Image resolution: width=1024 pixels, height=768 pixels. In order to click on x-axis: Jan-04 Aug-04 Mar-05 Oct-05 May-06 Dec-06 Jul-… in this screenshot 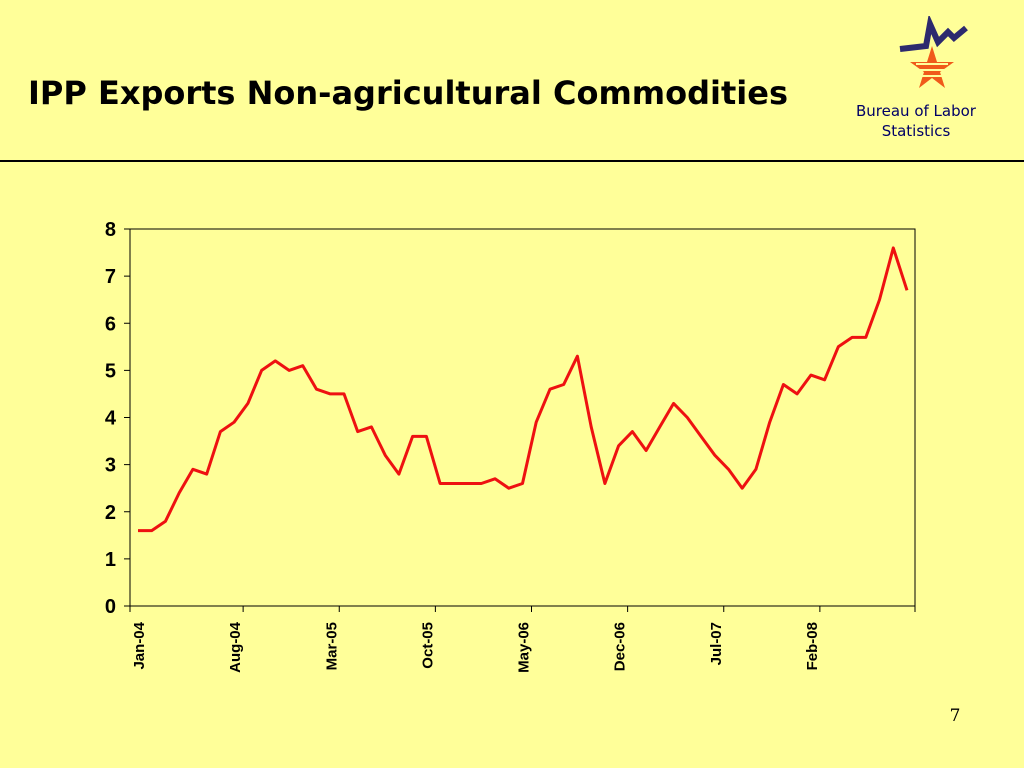, I will do `click(522, 639)`.